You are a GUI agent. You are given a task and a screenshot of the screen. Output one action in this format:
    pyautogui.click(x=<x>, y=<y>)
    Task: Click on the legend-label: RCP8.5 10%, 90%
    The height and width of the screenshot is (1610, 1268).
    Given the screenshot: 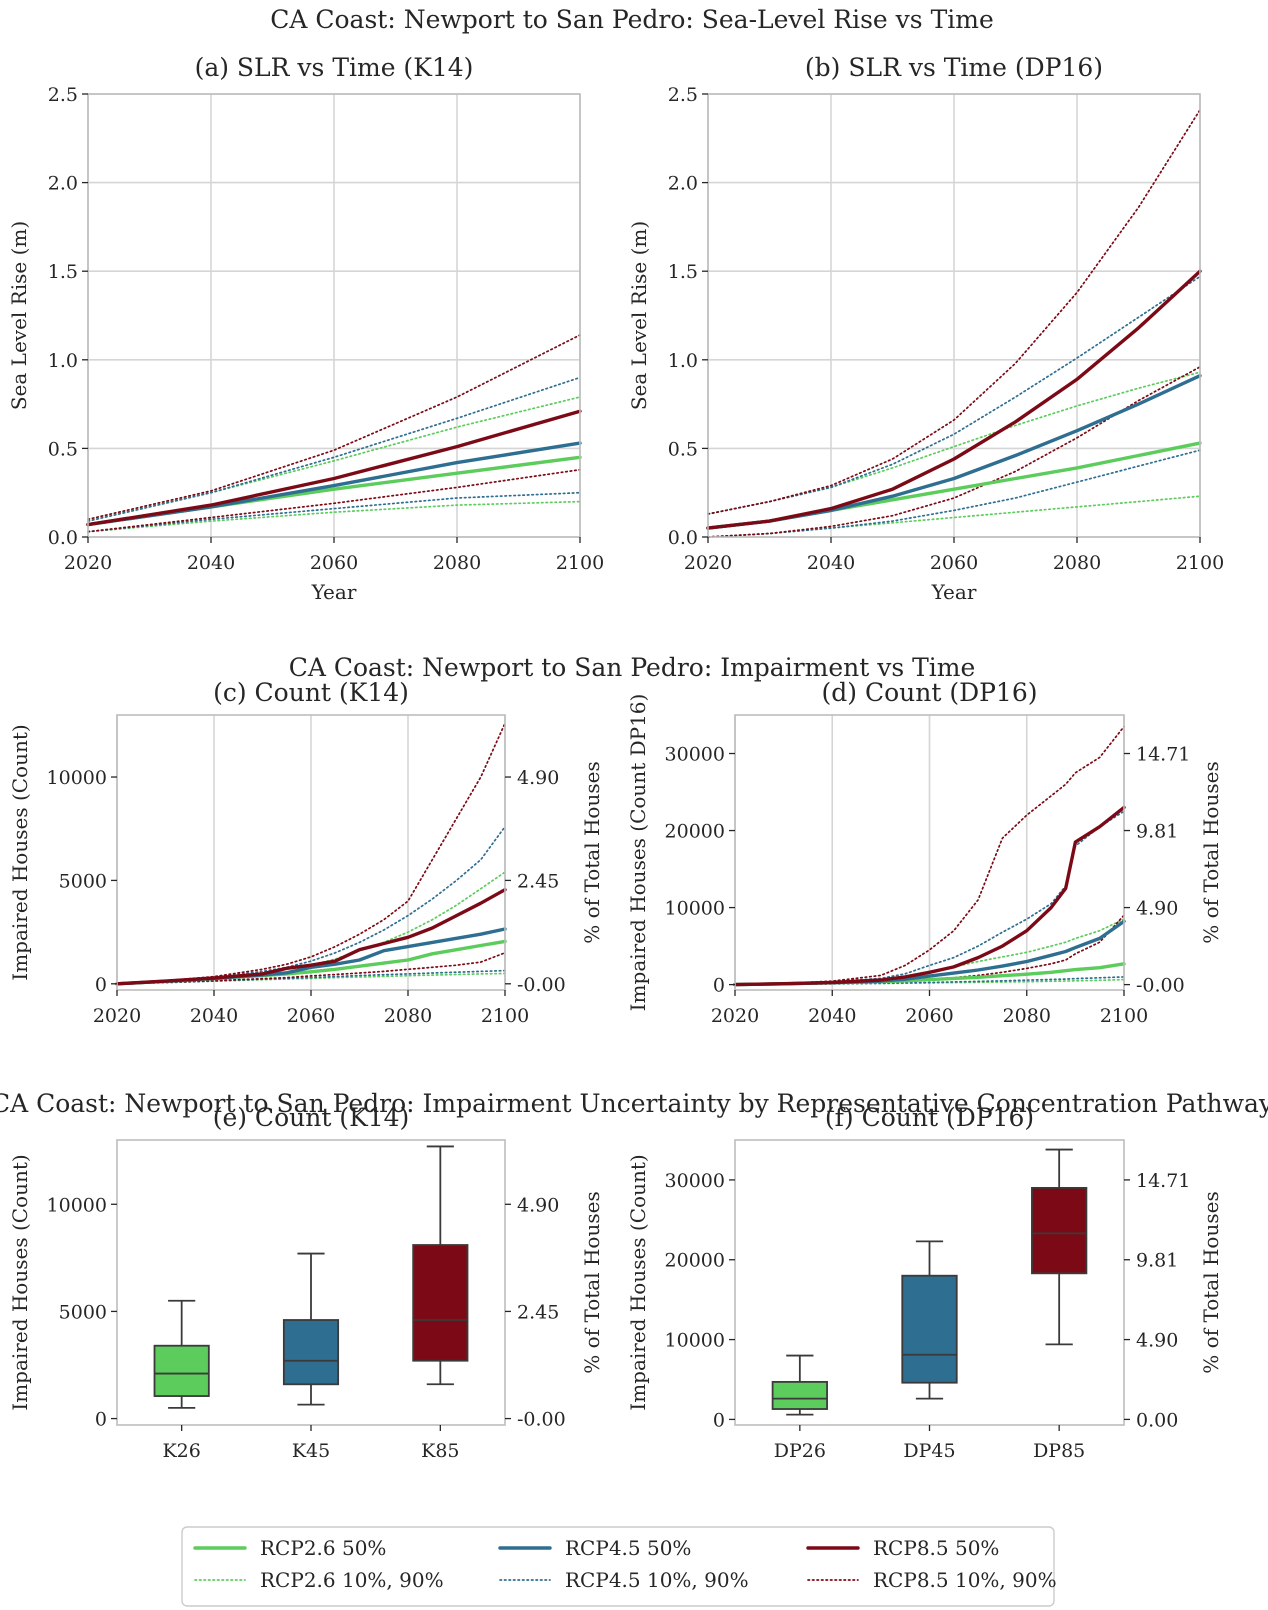 What is the action you would take?
    pyautogui.click(x=965, y=1580)
    